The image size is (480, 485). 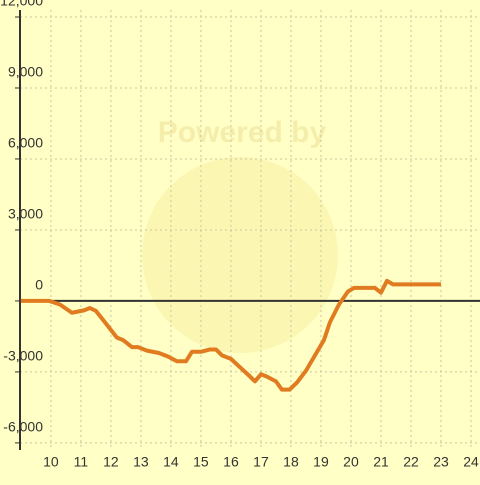 I want to click on y-tick-label: 6,000, so click(x=25, y=143).